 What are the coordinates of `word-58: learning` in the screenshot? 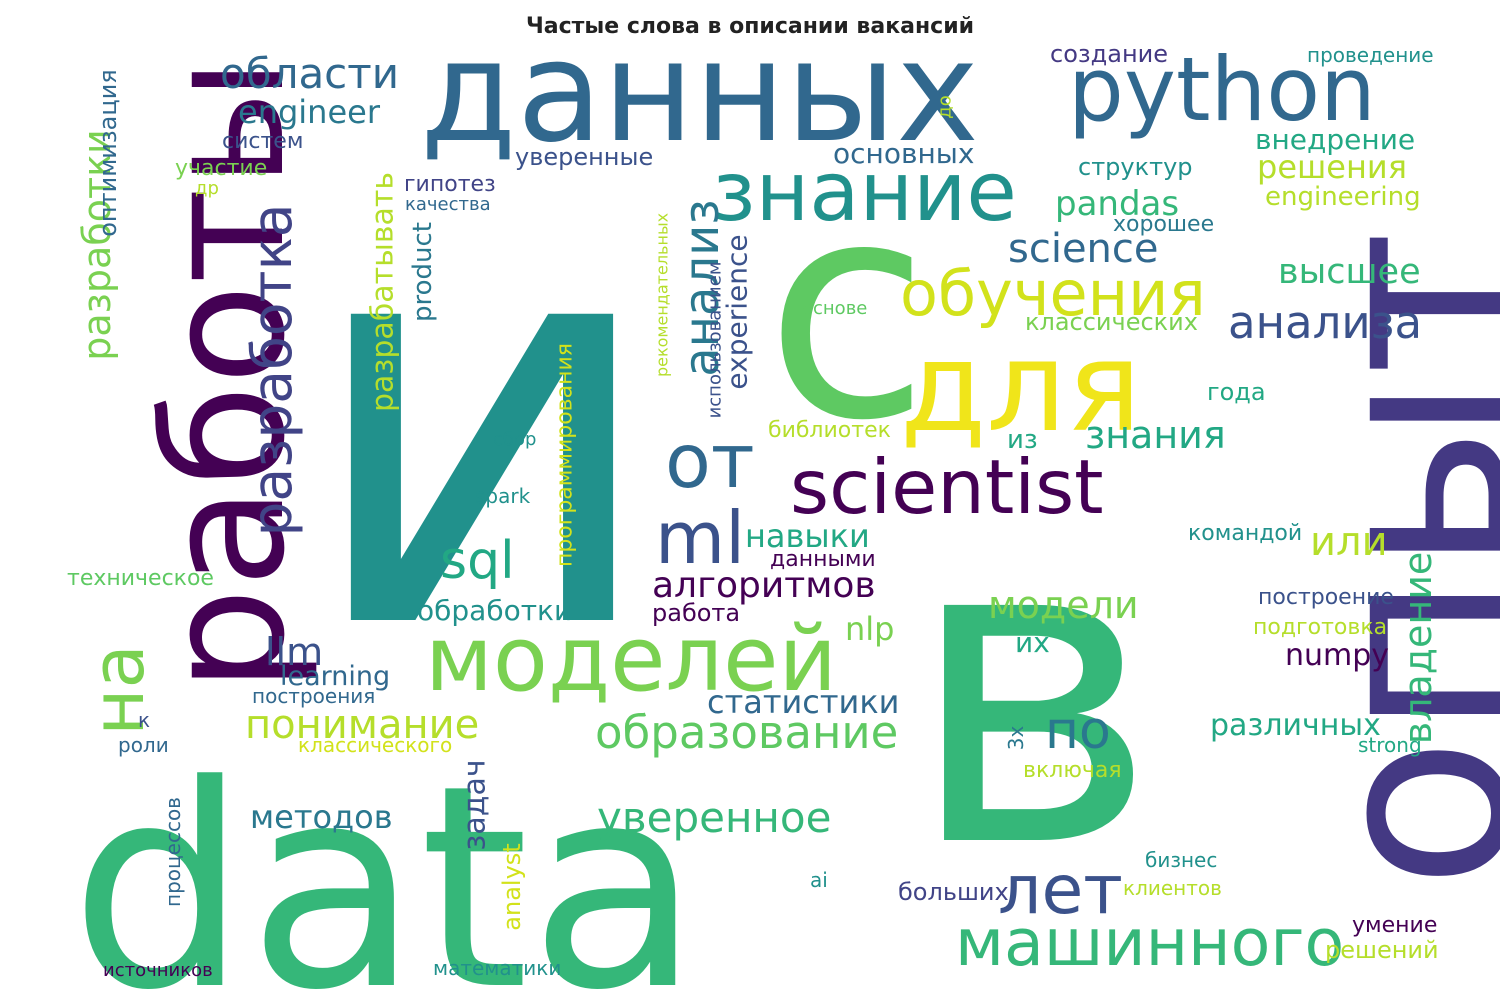 It's located at (335, 676).